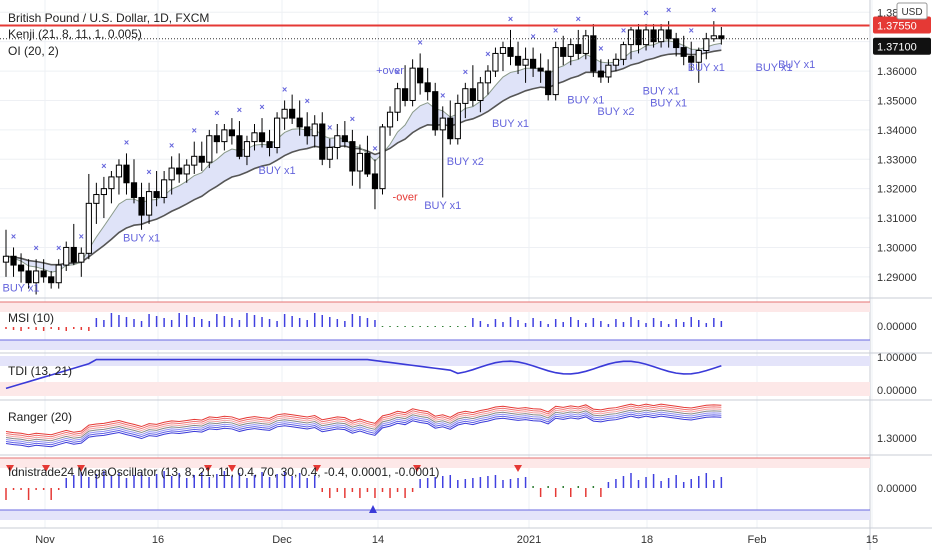  What do you see at coordinates (435, 345) in the screenshot?
I see `msi-lower-zone` at bounding box center [435, 345].